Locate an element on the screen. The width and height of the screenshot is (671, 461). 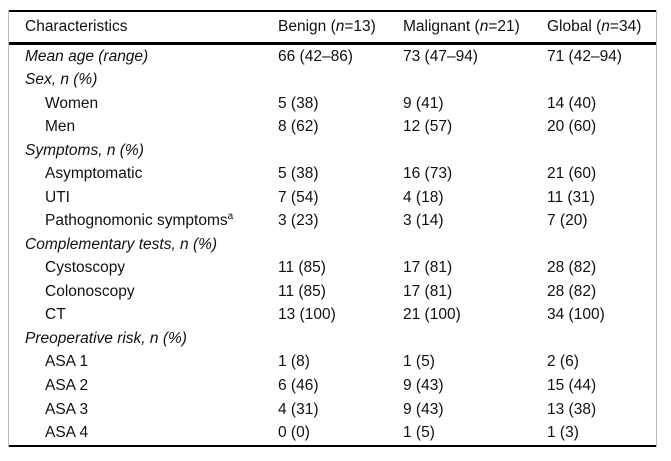
table-row-risk-section: Preoperative risk, n (%) is located at coordinates (332, 339).